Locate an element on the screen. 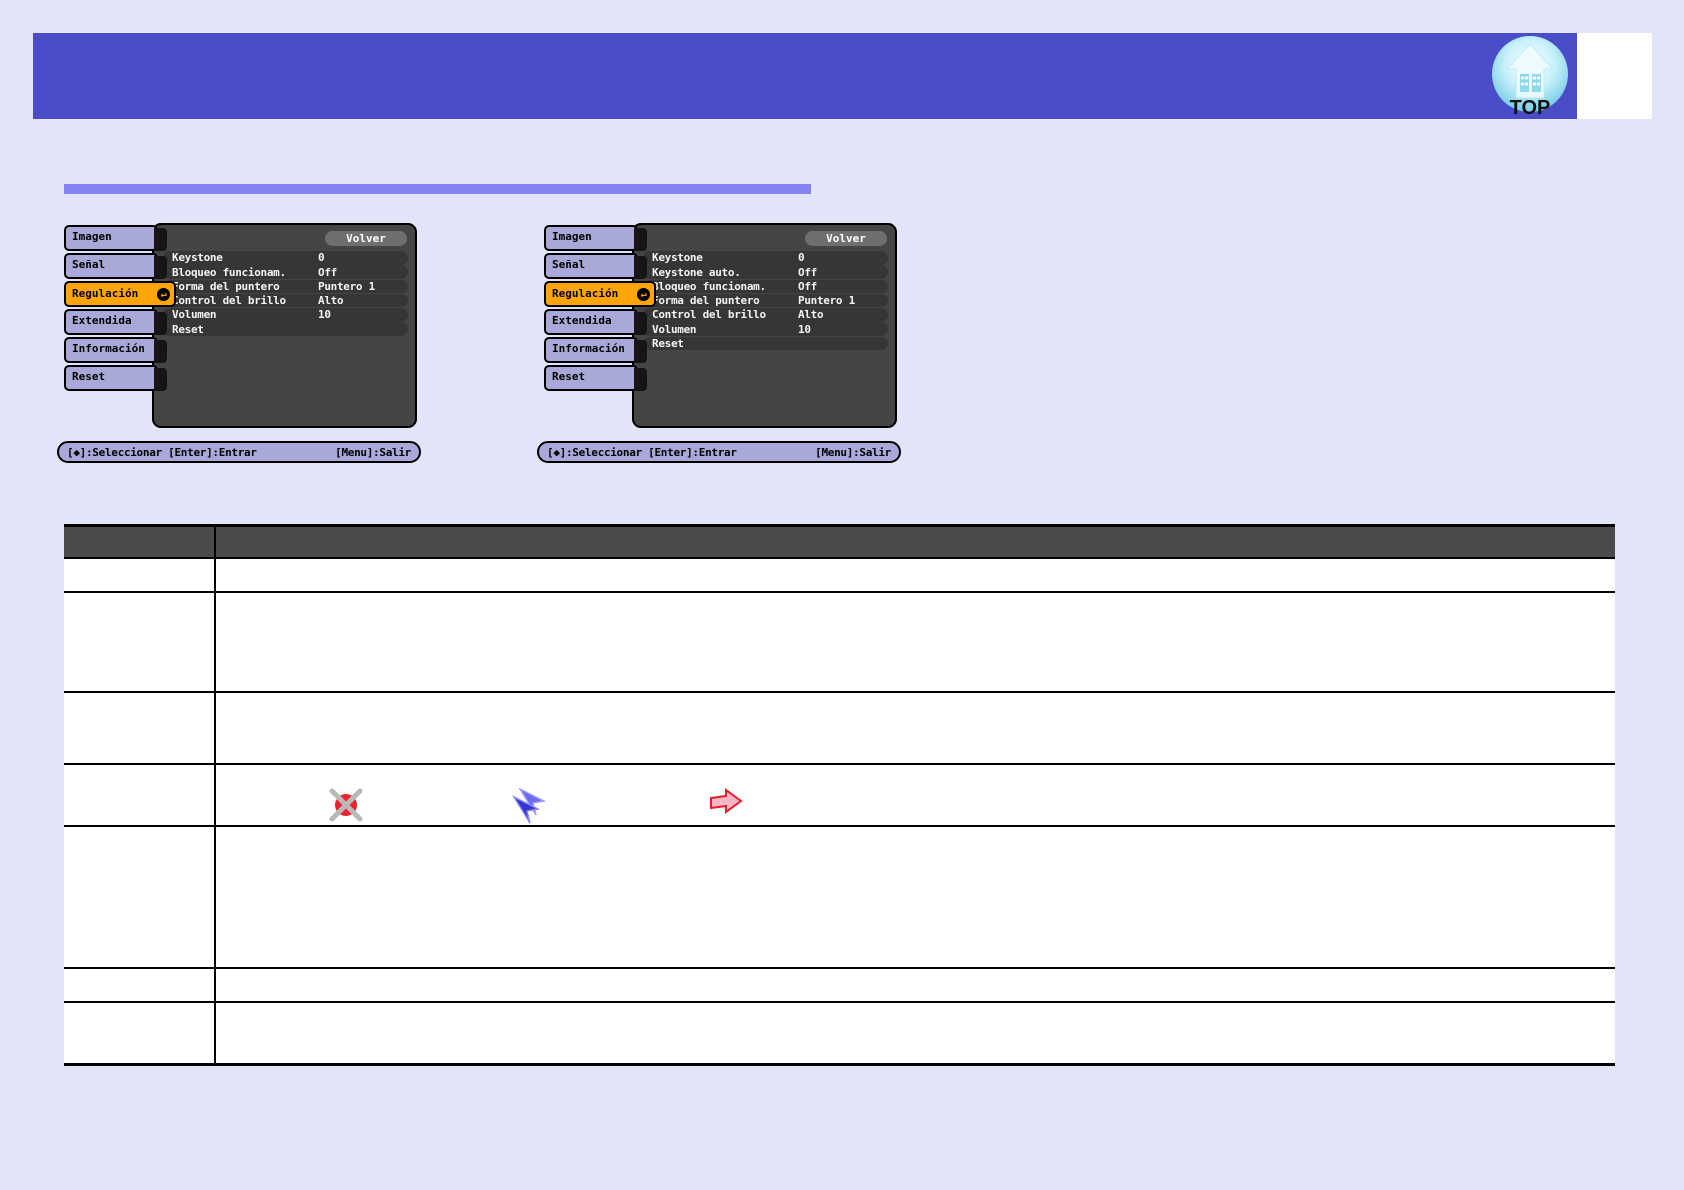  pointer-blue-cursor-icon is located at coordinates (529, 805).